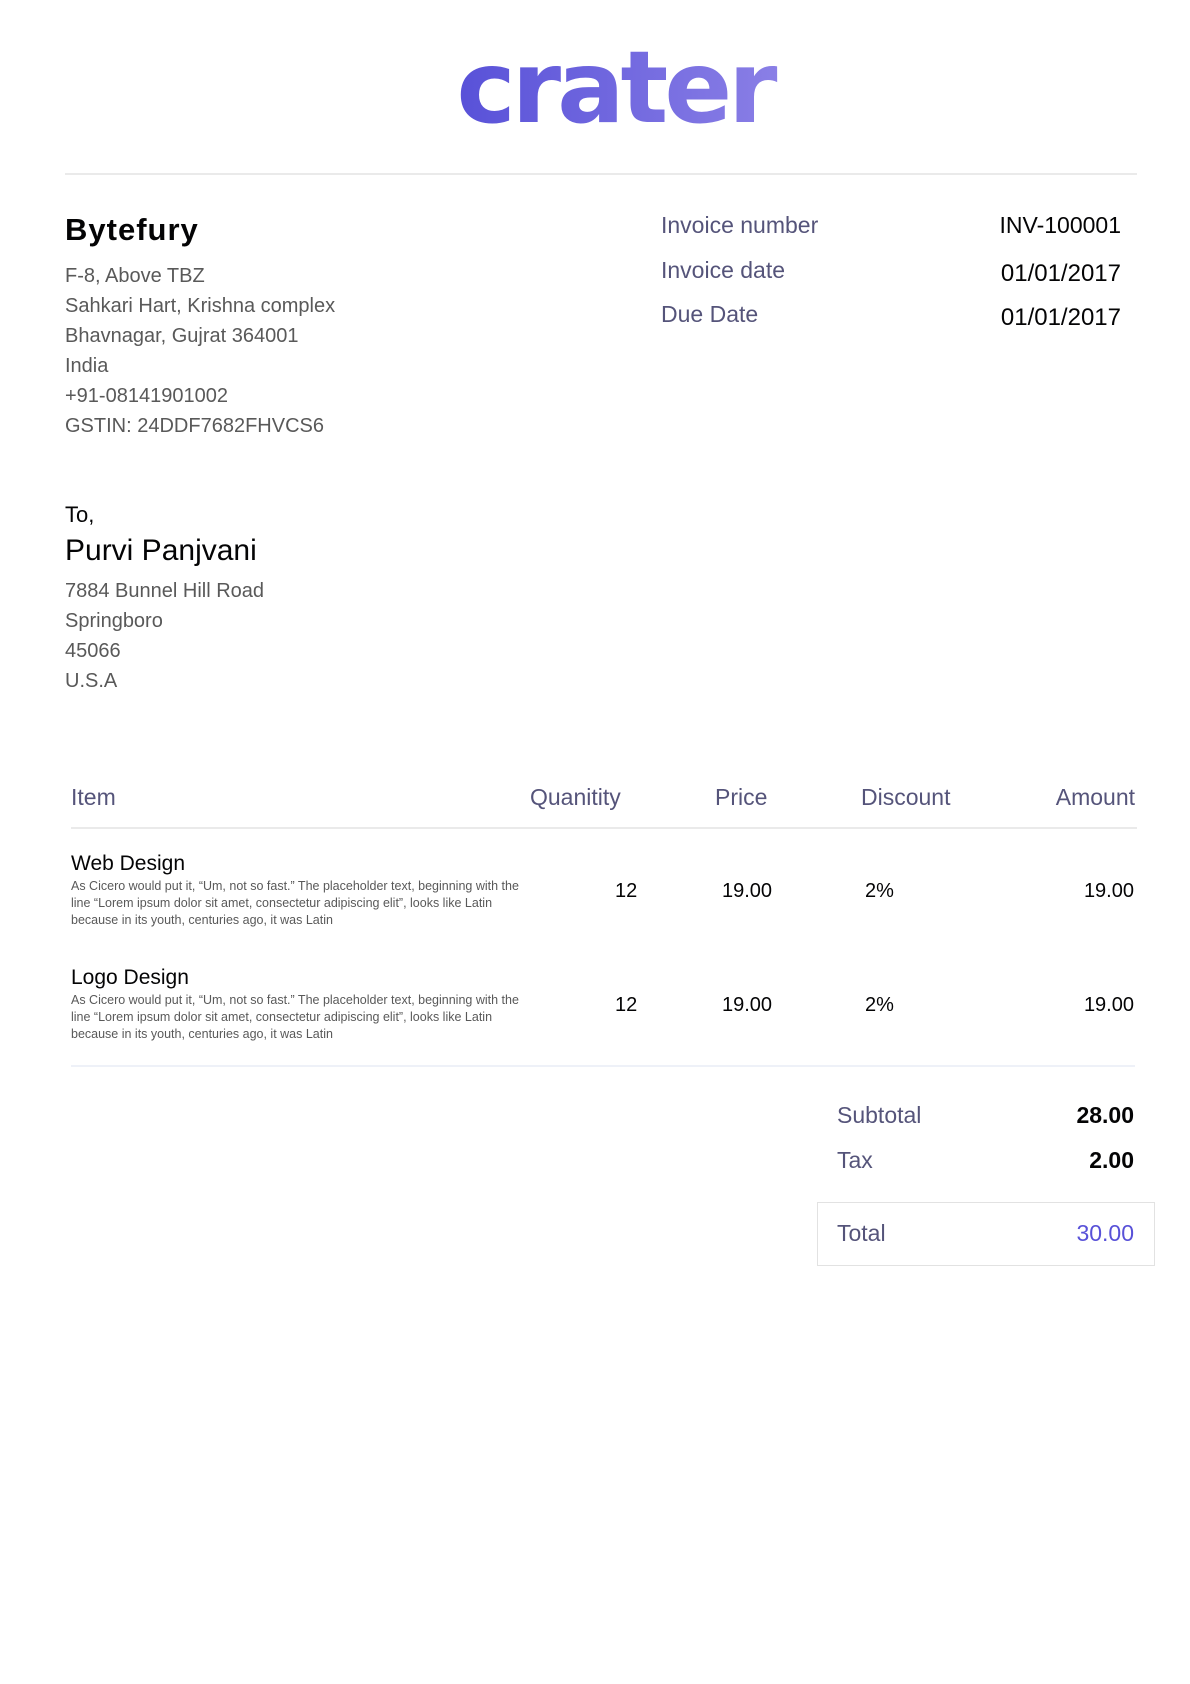  I want to click on header-item: Item, so click(93, 797).